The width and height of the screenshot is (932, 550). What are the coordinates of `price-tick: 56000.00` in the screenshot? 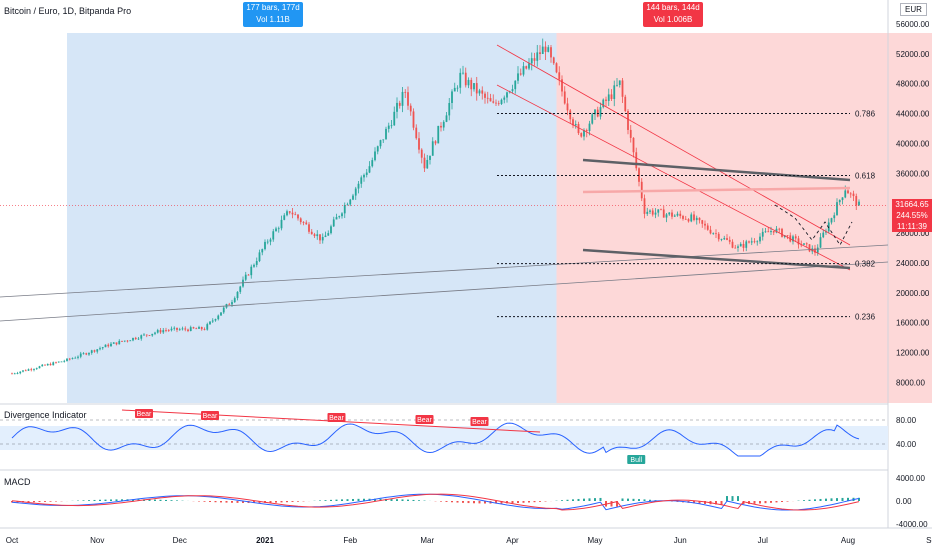 It's located at (913, 24).